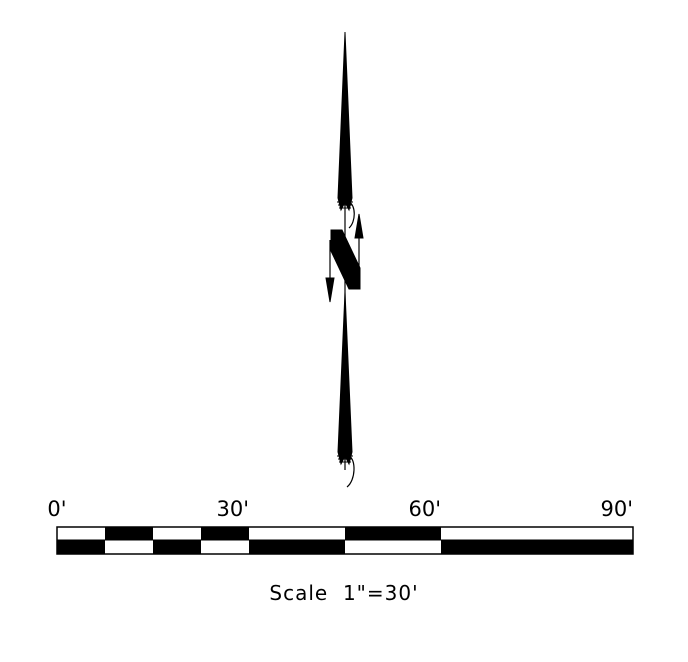 Image resolution: width=688 pixels, height=662 pixels. What do you see at coordinates (345, 459) in the screenshot?
I see `lower-spike-ticks` at bounding box center [345, 459].